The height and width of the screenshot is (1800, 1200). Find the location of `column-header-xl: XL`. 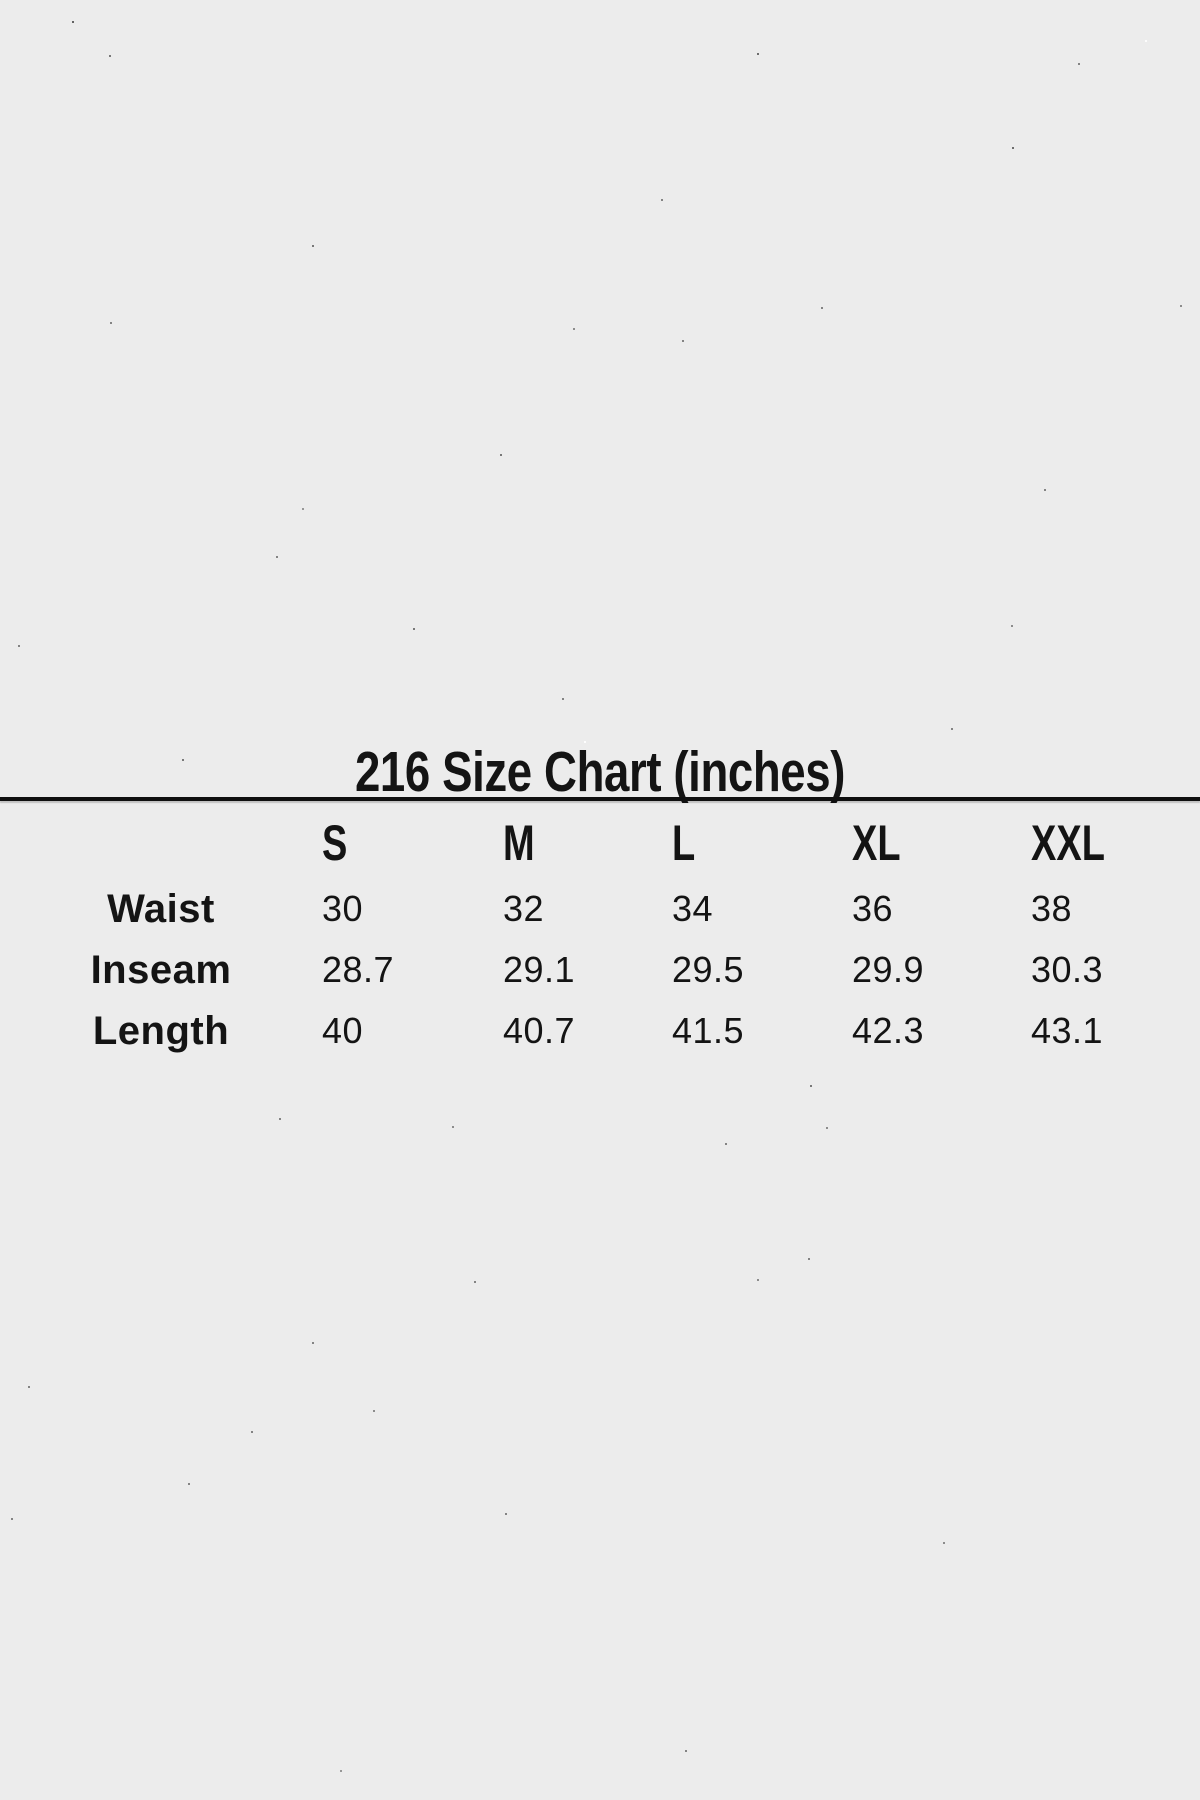

column-header-xl: XL is located at coordinates (876, 843).